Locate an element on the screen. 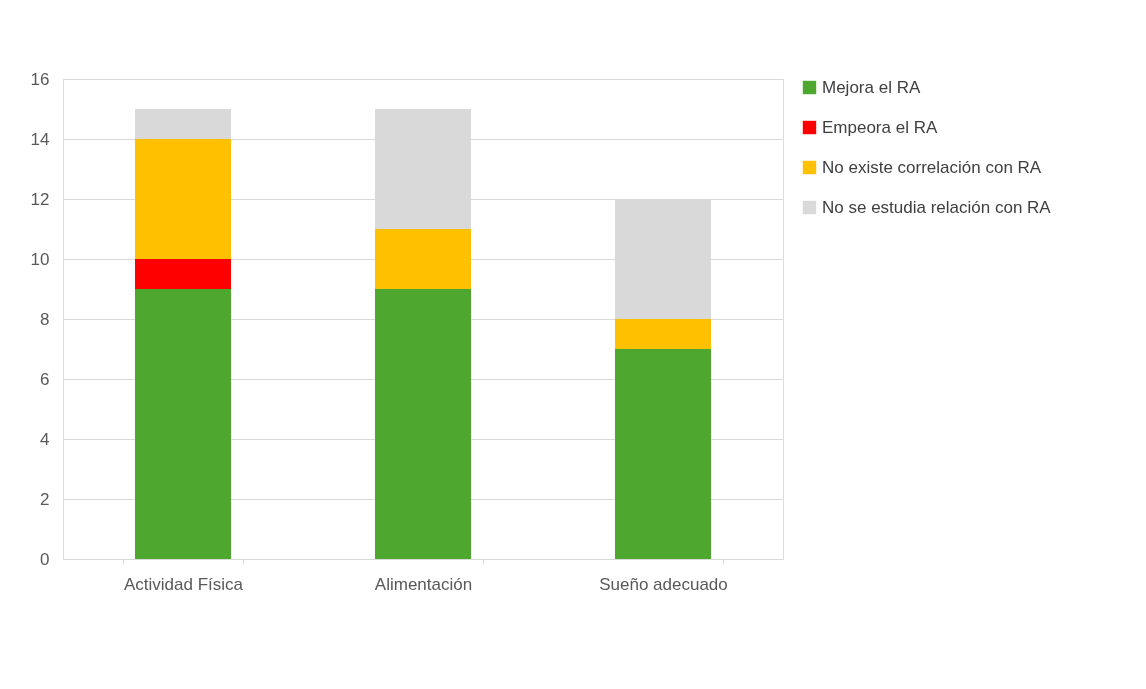 This screenshot has height=689, width=1146. y-tick-label: 12 is located at coordinates (40, 199).